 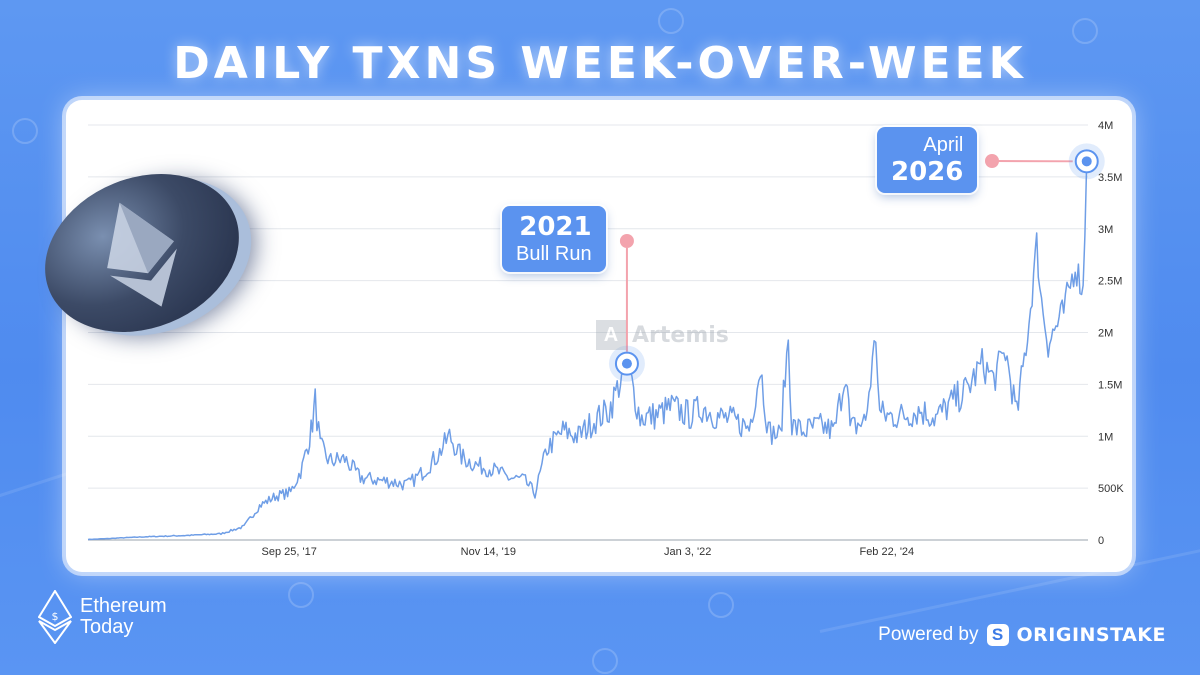 What do you see at coordinates (1105, 437) in the screenshot?
I see `y-tick-label: 1M` at bounding box center [1105, 437].